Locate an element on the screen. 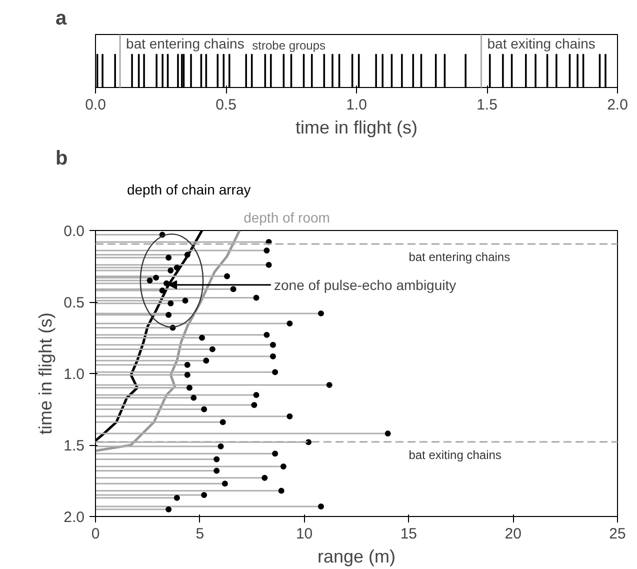 The width and height of the screenshot is (637, 569). y-tick-label: 0.5 is located at coordinates (74, 303).